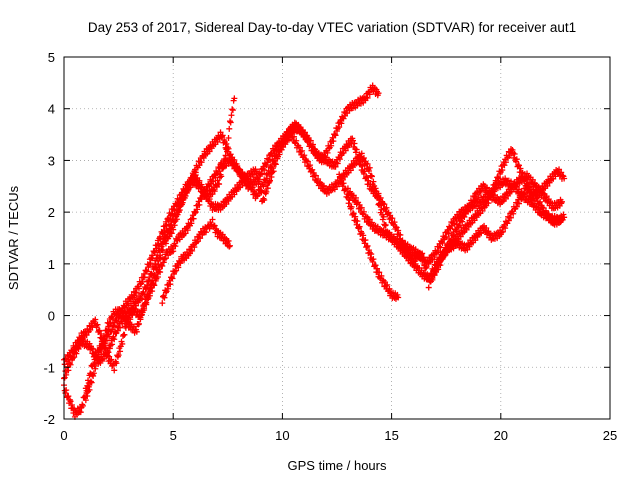 This screenshot has width=640, height=480. Describe the element at coordinates (51, 57) in the screenshot. I see `y-tick-label: 5` at that location.